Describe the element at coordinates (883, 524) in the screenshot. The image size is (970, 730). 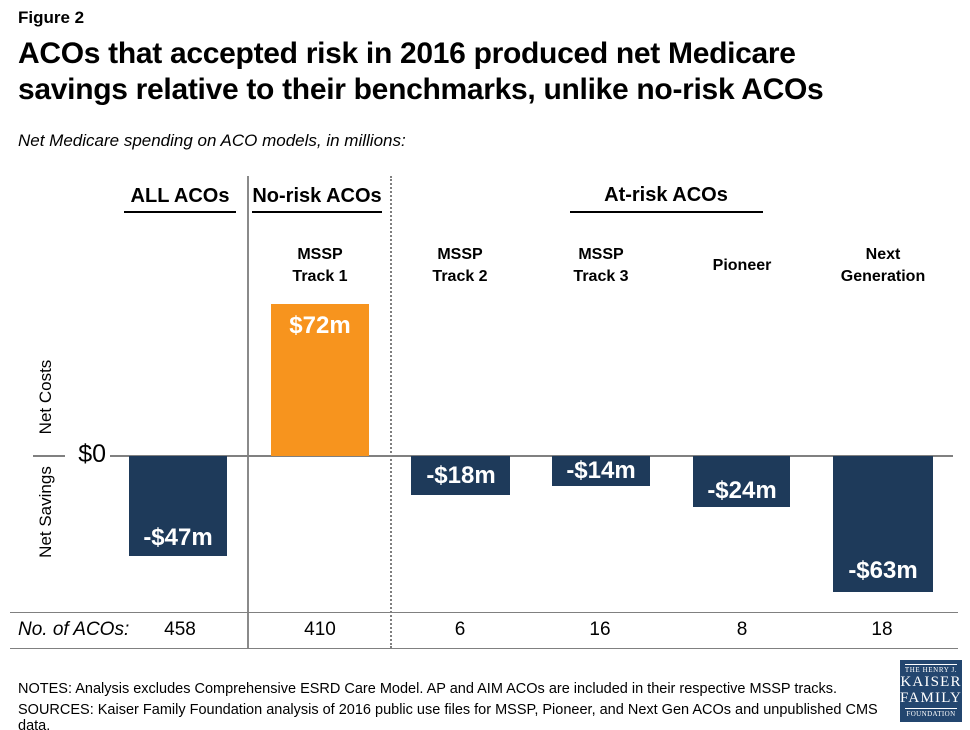
I see `bar-next-generation` at that location.